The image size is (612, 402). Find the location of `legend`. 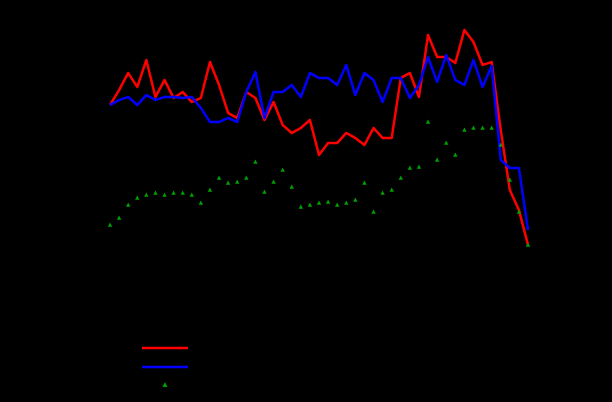

legend is located at coordinates (165, 366).